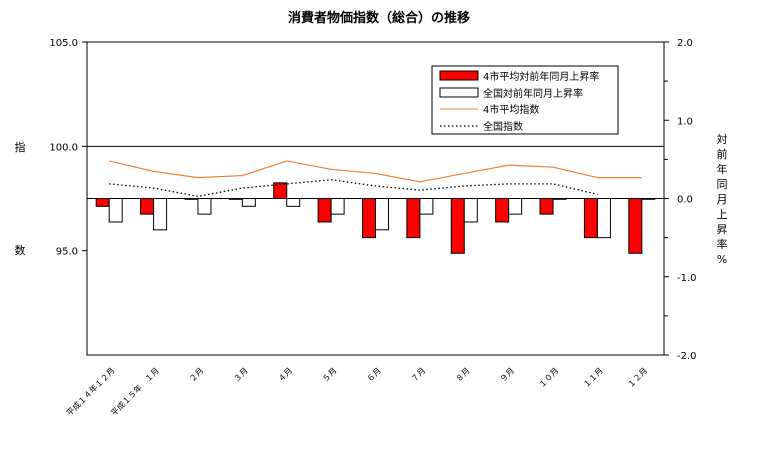 This screenshot has height=456, width=758. I want to click on left-tick-label-0: 105.0, so click(63, 43).